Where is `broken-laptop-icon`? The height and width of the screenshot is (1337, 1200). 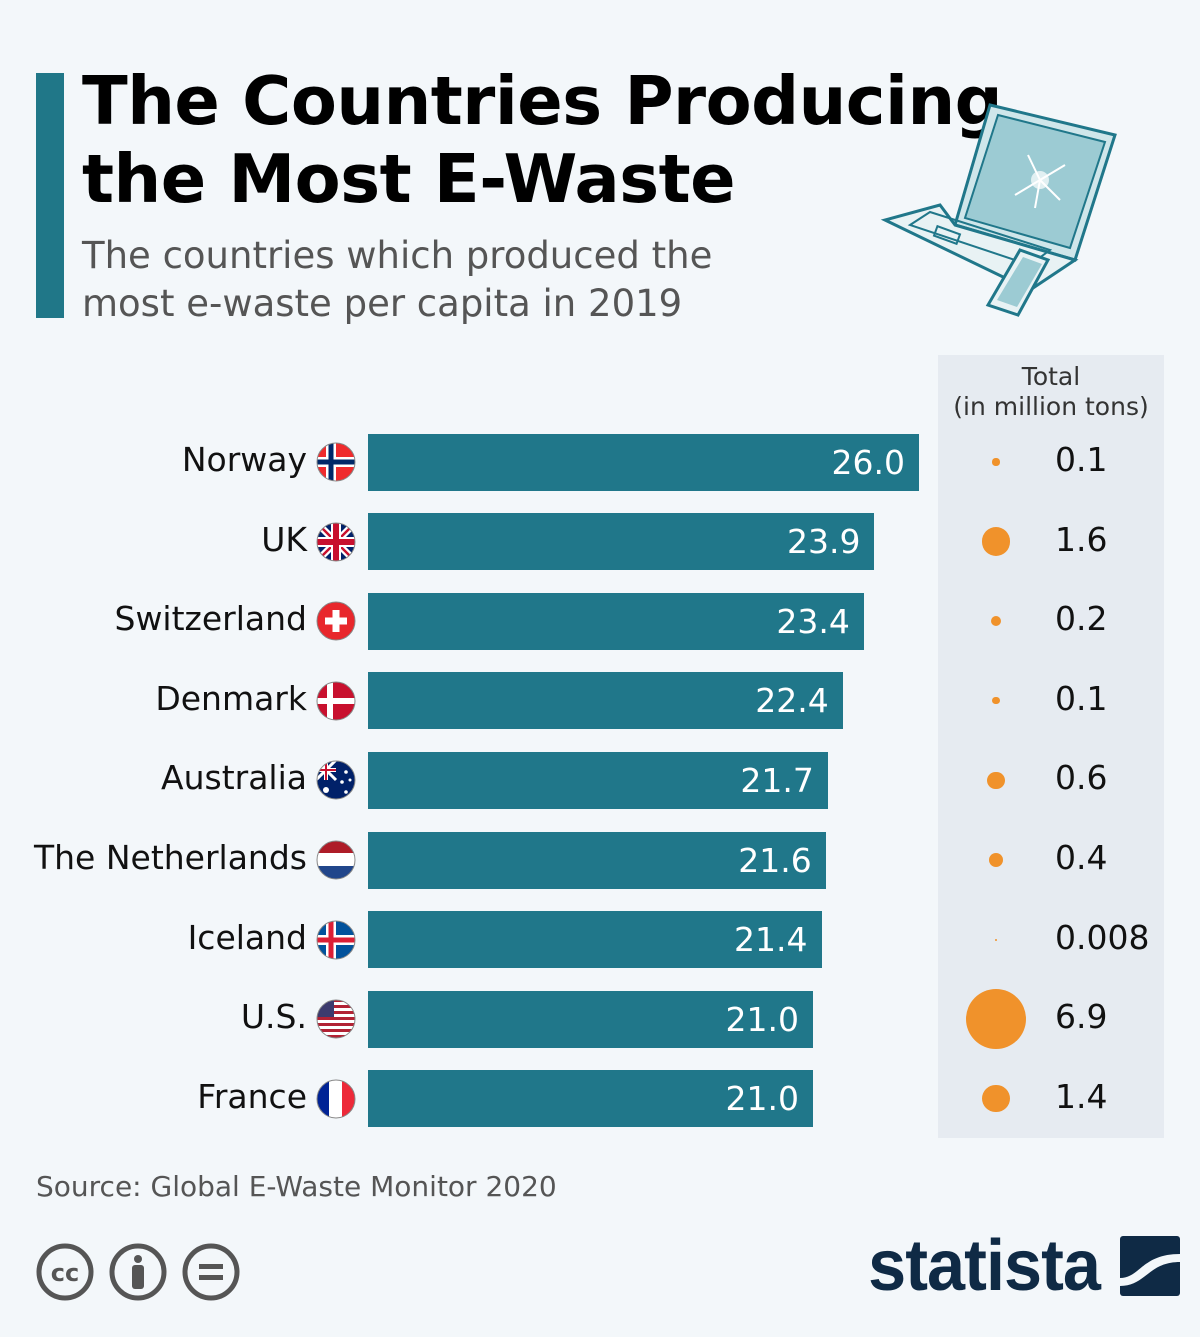 broken-laptop-icon is located at coordinates (998, 210).